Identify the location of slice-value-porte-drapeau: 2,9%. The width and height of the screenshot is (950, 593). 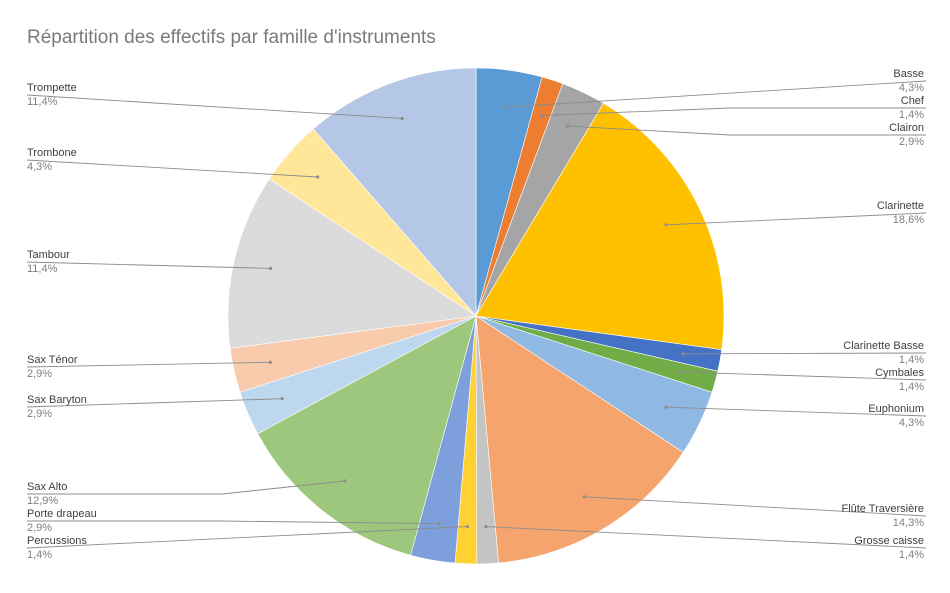
(39, 528).